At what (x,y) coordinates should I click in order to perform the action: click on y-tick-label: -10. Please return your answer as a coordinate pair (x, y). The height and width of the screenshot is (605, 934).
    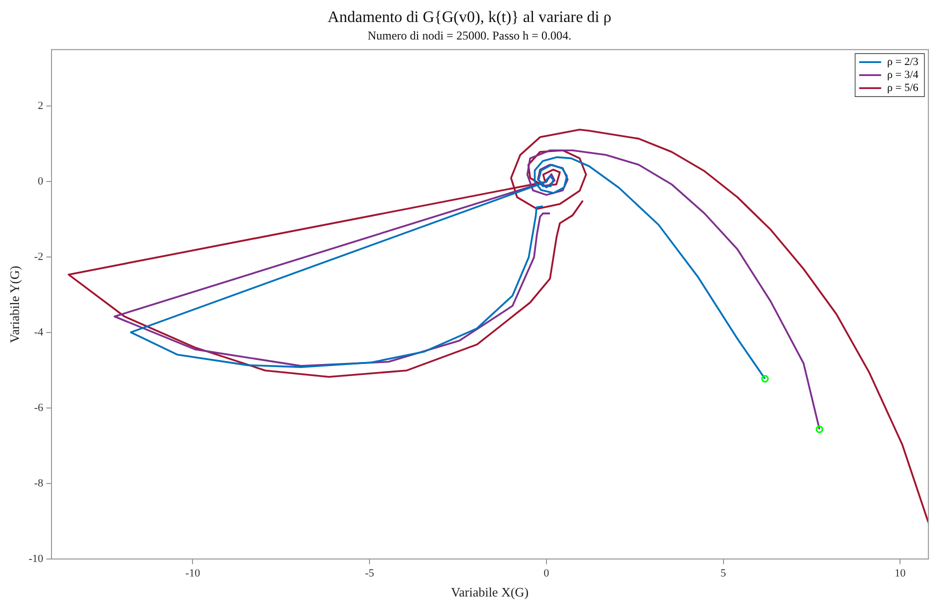
    Looking at the image, I should click on (36, 559).